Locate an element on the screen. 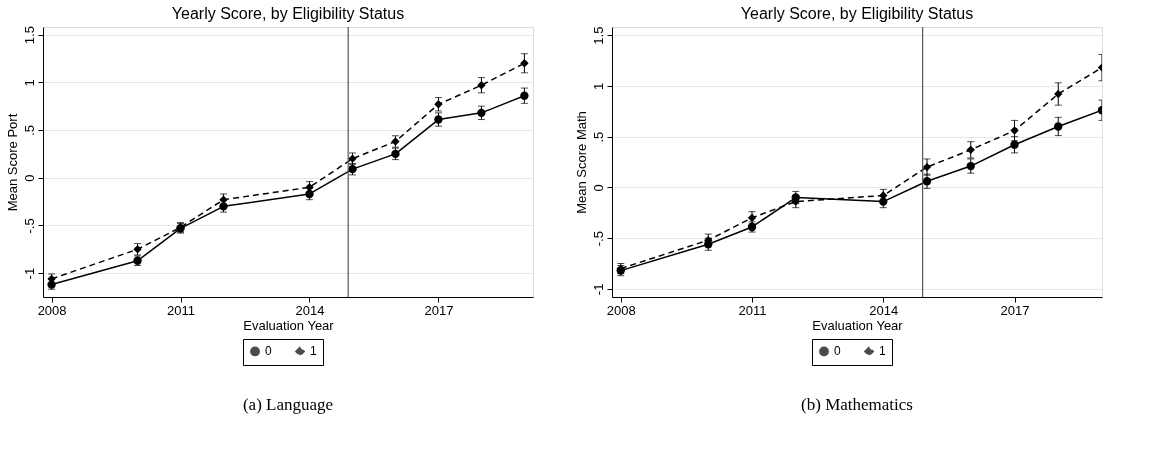 This screenshot has height=467, width=1169. y-axis-title: Mean Score Math is located at coordinates (581, 162).